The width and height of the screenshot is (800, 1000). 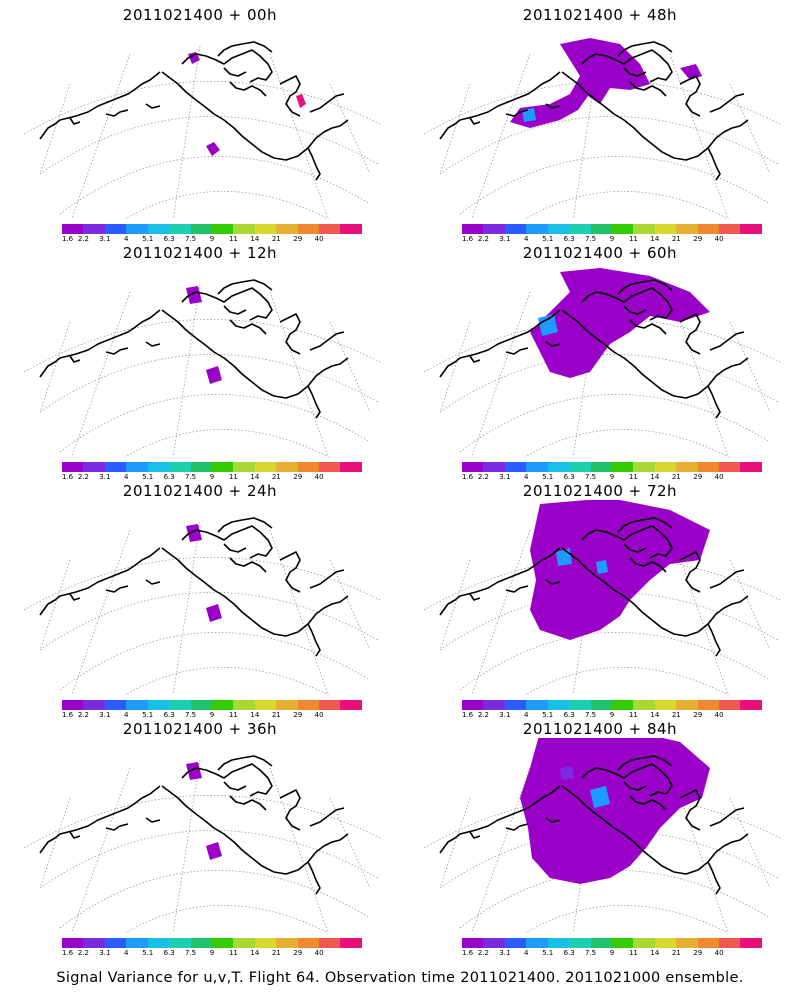 I want to click on colorbar-tick-label: 1.6, so click(x=68, y=715).